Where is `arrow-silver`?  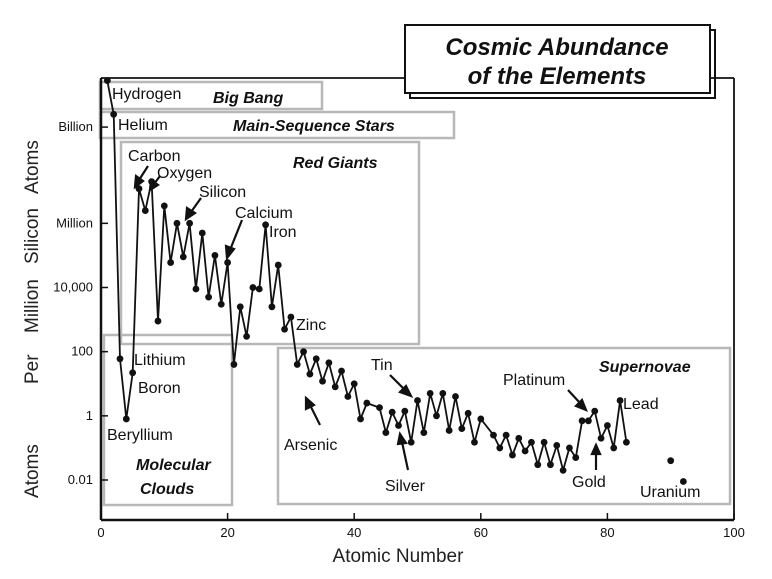 arrow-silver is located at coordinates (403, 451).